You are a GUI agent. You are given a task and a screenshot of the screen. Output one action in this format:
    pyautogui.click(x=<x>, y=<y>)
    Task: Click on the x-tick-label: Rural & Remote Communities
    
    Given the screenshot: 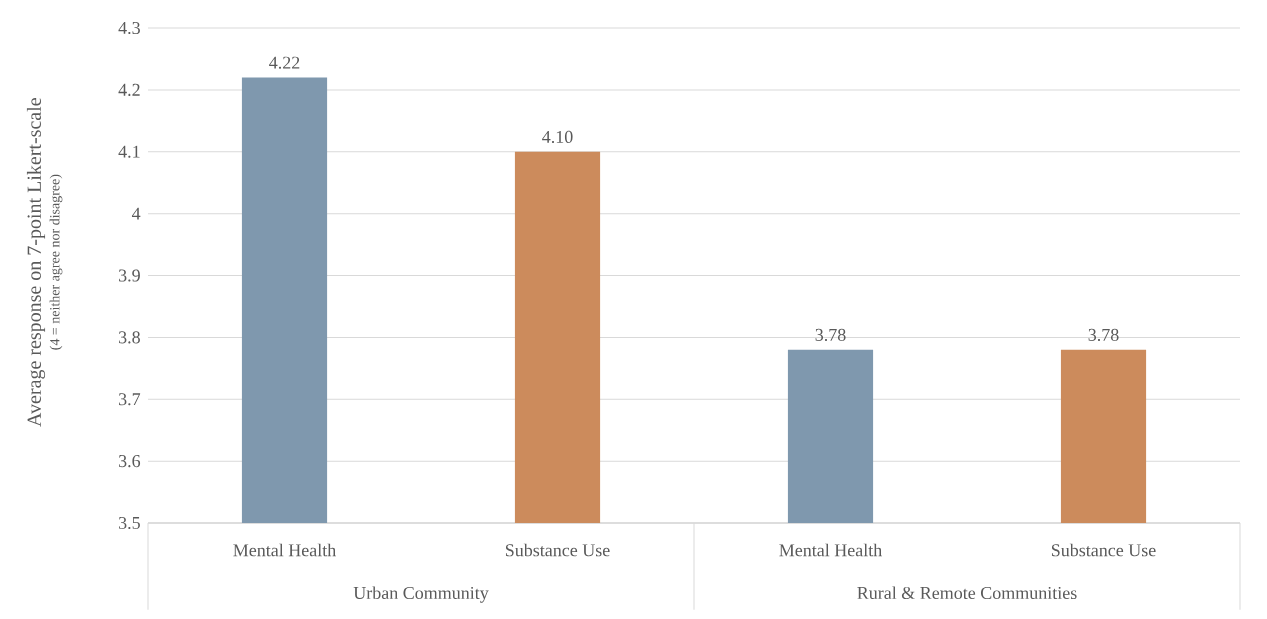 What is the action you would take?
    pyautogui.click(x=967, y=593)
    